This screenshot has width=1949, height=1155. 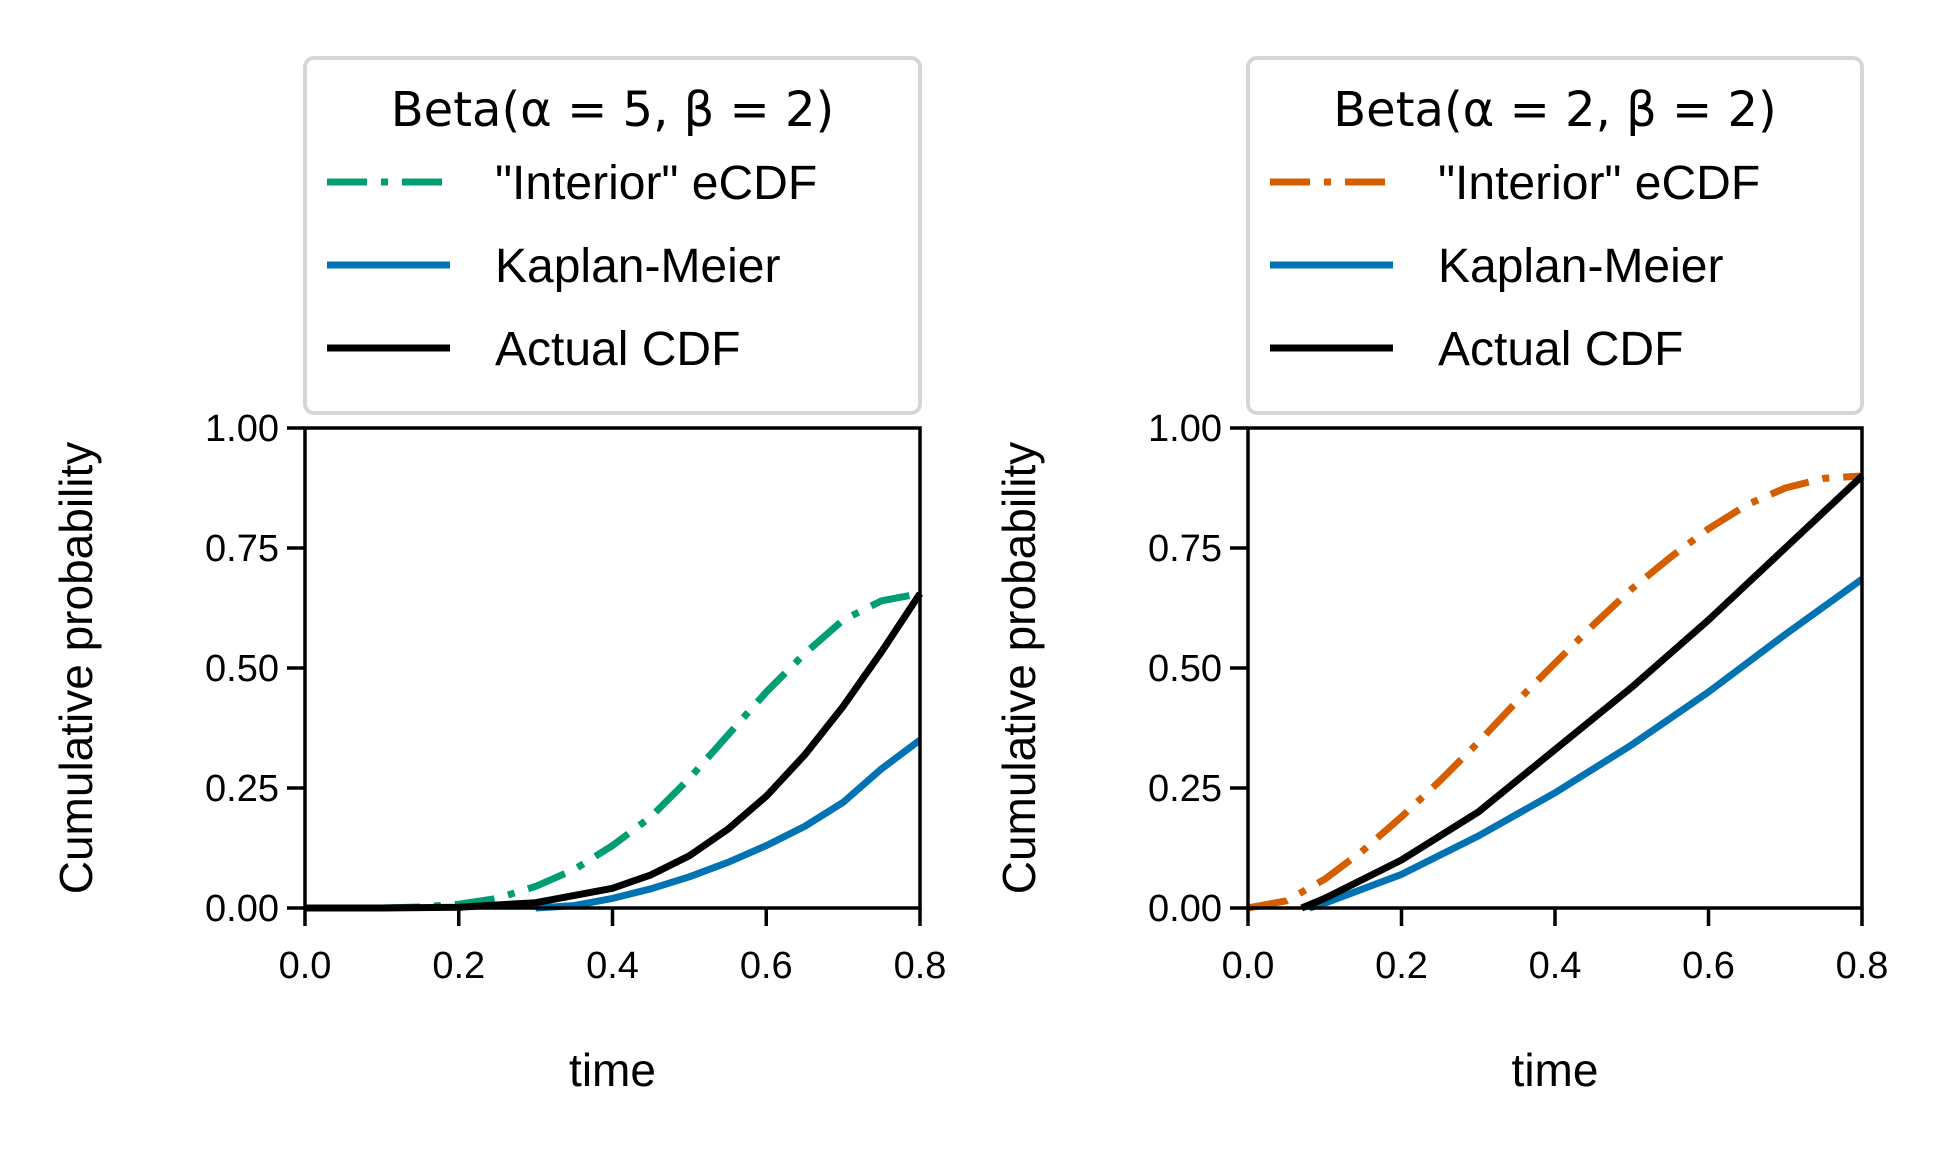 I want to click on axes-frame, so click(x=612, y=668).